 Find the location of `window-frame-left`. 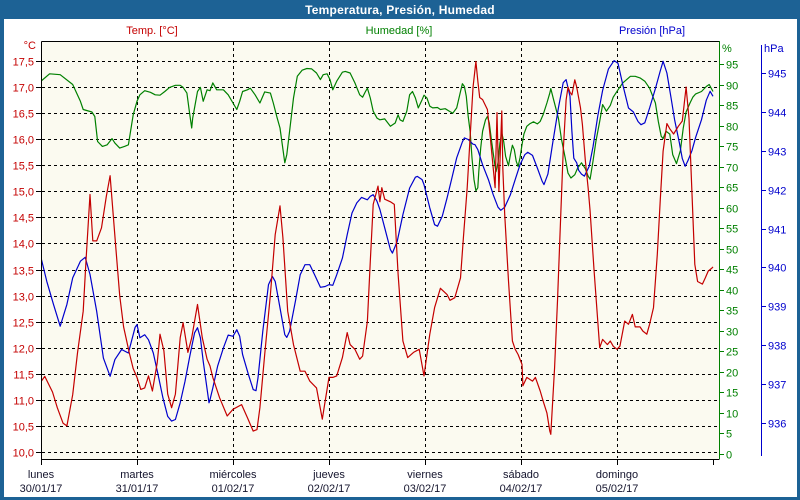

window-frame-left is located at coordinates (2, 259).